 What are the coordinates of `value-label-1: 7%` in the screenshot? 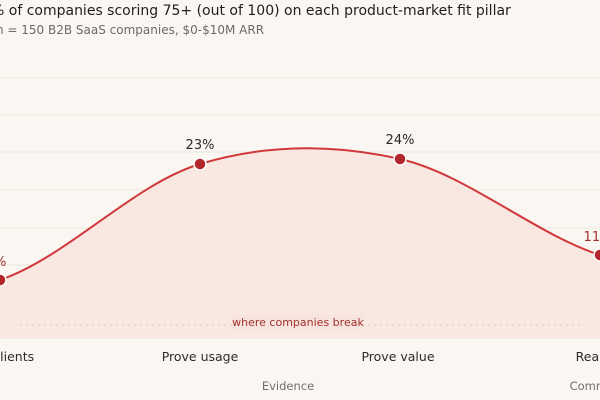 It's located at (3, 262).